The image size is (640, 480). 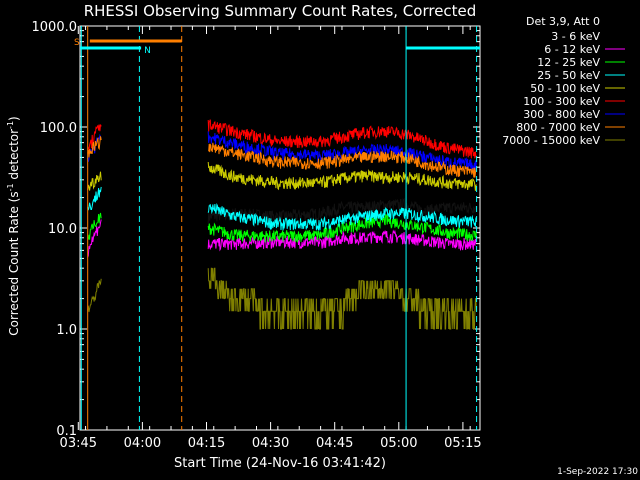 I want to click on x-tick-label: 04:00, so click(x=142, y=443).